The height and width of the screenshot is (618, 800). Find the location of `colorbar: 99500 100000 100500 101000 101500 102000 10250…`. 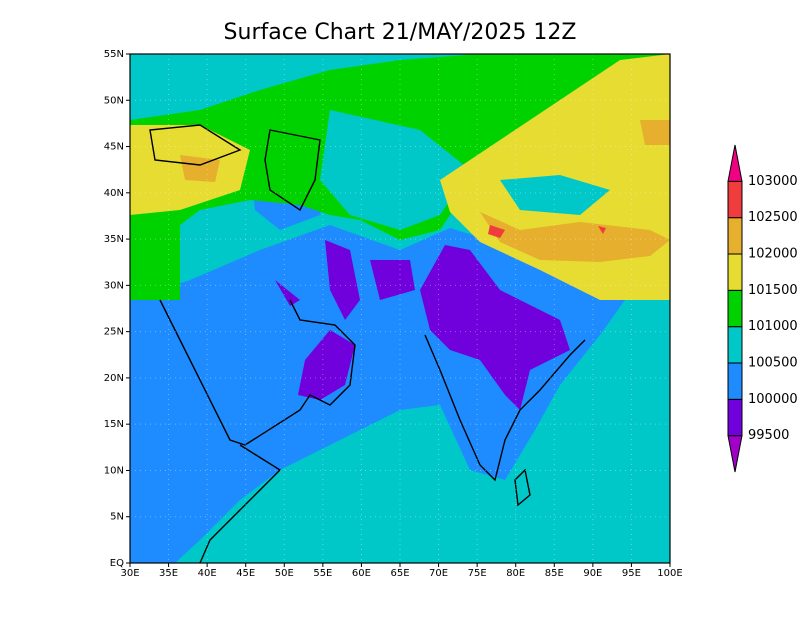

colorbar: 99500 100000 100500 101000 101500 102000 10250… is located at coordinates (762, 308).